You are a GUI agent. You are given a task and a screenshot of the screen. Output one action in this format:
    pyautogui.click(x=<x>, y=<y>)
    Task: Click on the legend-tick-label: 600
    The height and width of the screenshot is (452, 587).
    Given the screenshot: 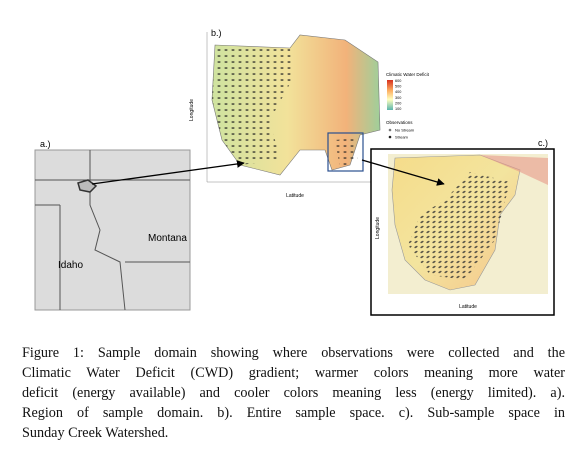 What is the action you would take?
    pyautogui.click(x=398, y=81)
    